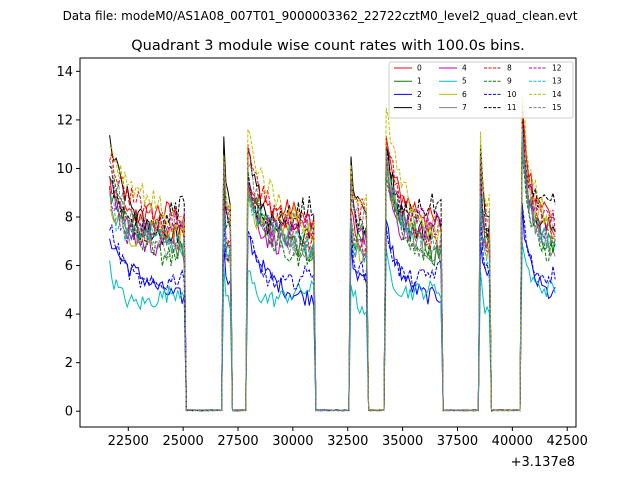 The width and height of the screenshot is (640, 480). What do you see at coordinates (419, 81) in the screenshot?
I see `legend-label-1: 1` at bounding box center [419, 81].